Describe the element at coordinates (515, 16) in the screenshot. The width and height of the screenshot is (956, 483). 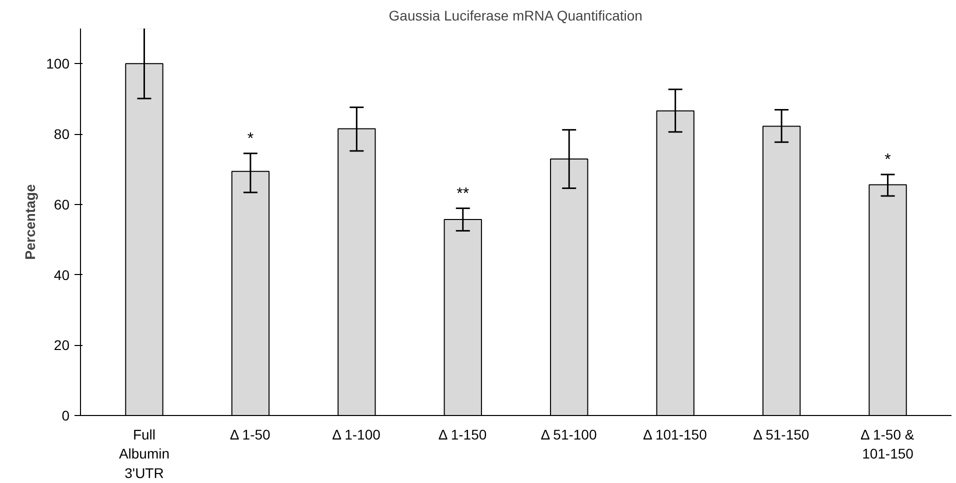
I see `chart-title: Gaussia Luciferase mRNA Quantification` at that location.